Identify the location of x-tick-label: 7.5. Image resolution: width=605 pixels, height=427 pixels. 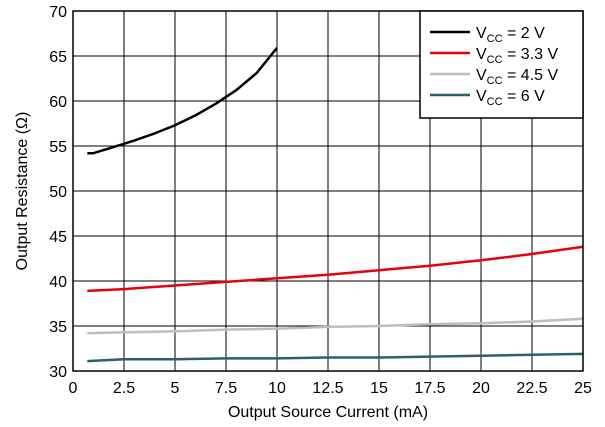
(226, 388).